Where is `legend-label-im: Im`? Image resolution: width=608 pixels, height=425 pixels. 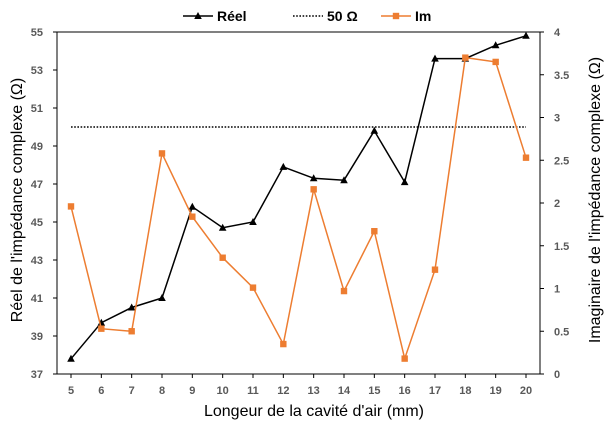 legend-label-im: Im is located at coordinates (423, 16).